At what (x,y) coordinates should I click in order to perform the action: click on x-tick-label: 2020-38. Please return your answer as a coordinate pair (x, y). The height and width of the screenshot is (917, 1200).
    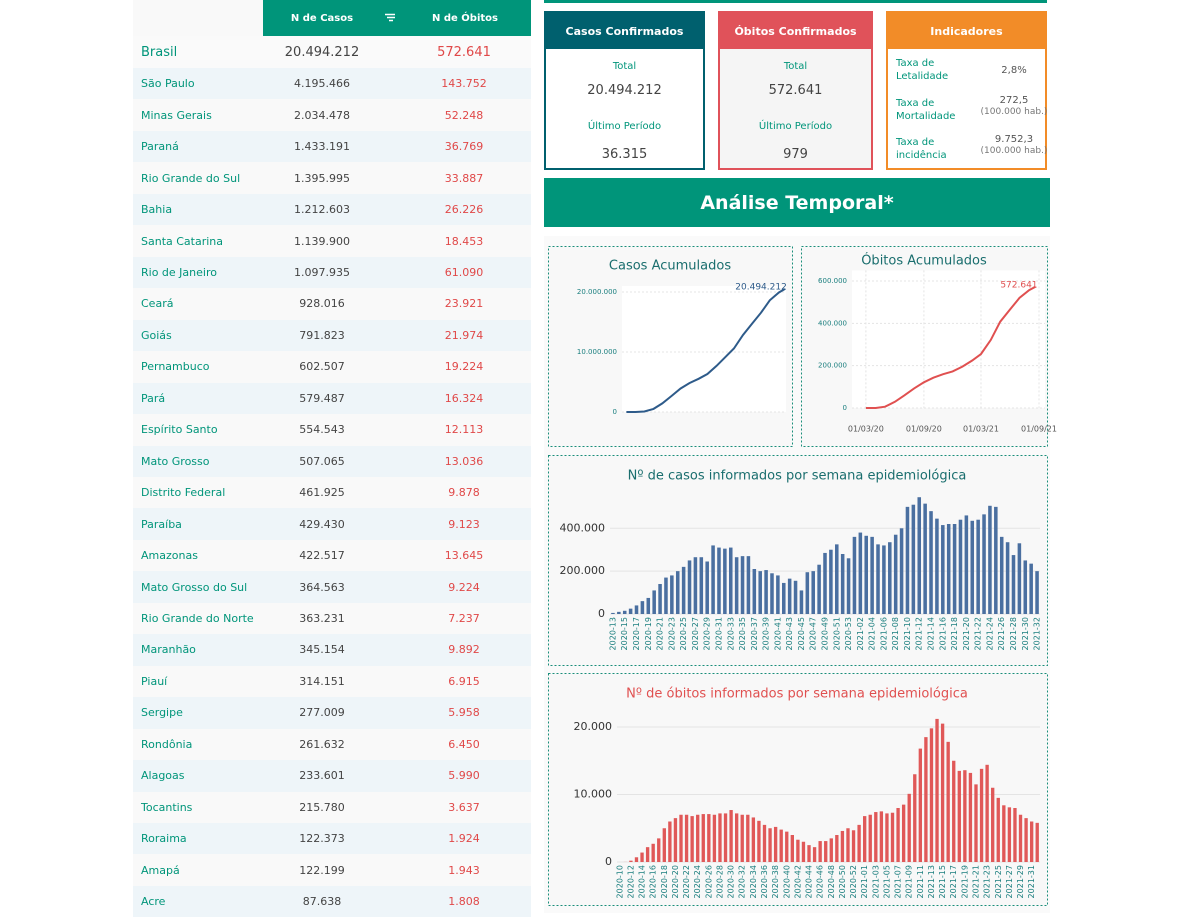
    Looking at the image, I should click on (775, 881).